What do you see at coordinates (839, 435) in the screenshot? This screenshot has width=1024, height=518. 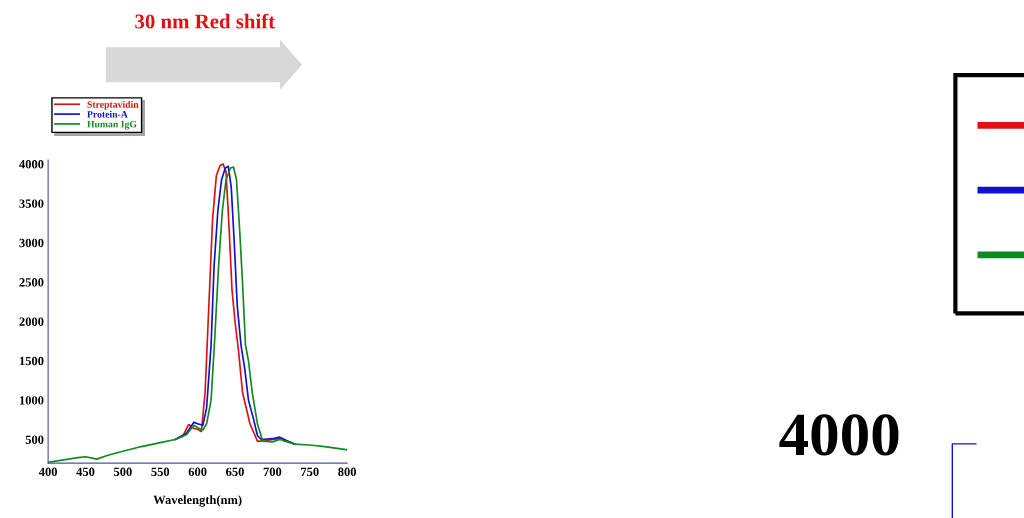 I see `text: 4000` at bounding box center [839, 435].